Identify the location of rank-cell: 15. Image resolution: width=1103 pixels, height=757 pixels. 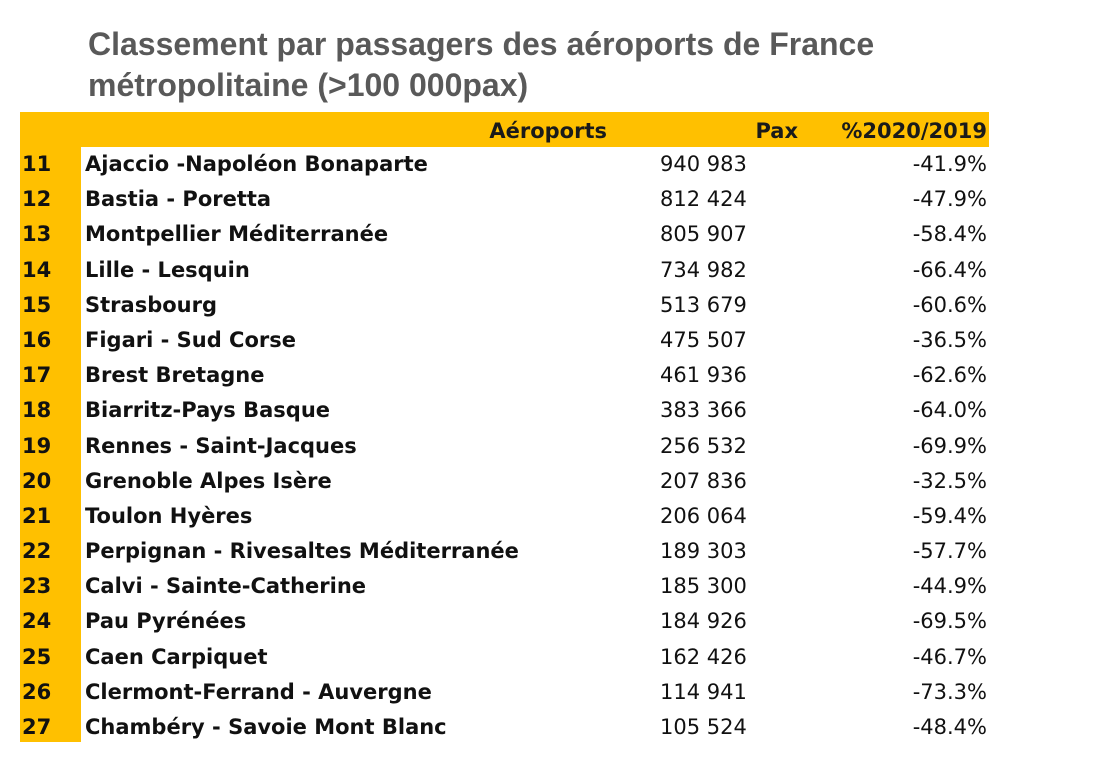
(37, 304).